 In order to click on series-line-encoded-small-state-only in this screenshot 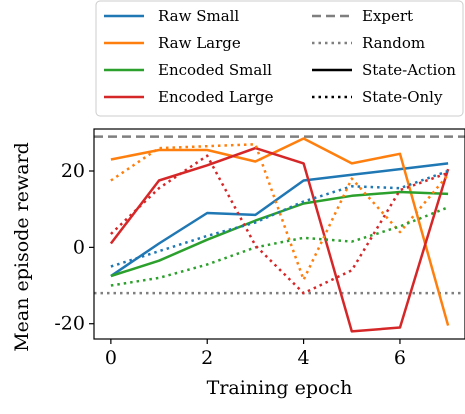, I will do `click(279, 246)`.